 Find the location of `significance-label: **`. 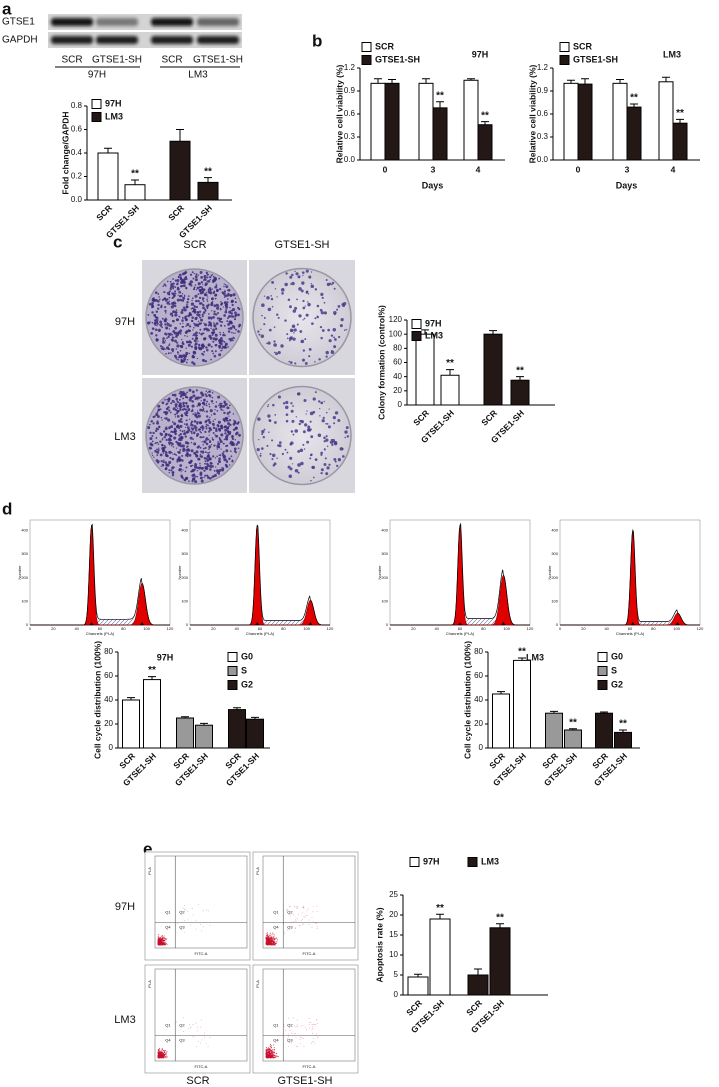

significance-label: ** is located at coordinates (623, 724).